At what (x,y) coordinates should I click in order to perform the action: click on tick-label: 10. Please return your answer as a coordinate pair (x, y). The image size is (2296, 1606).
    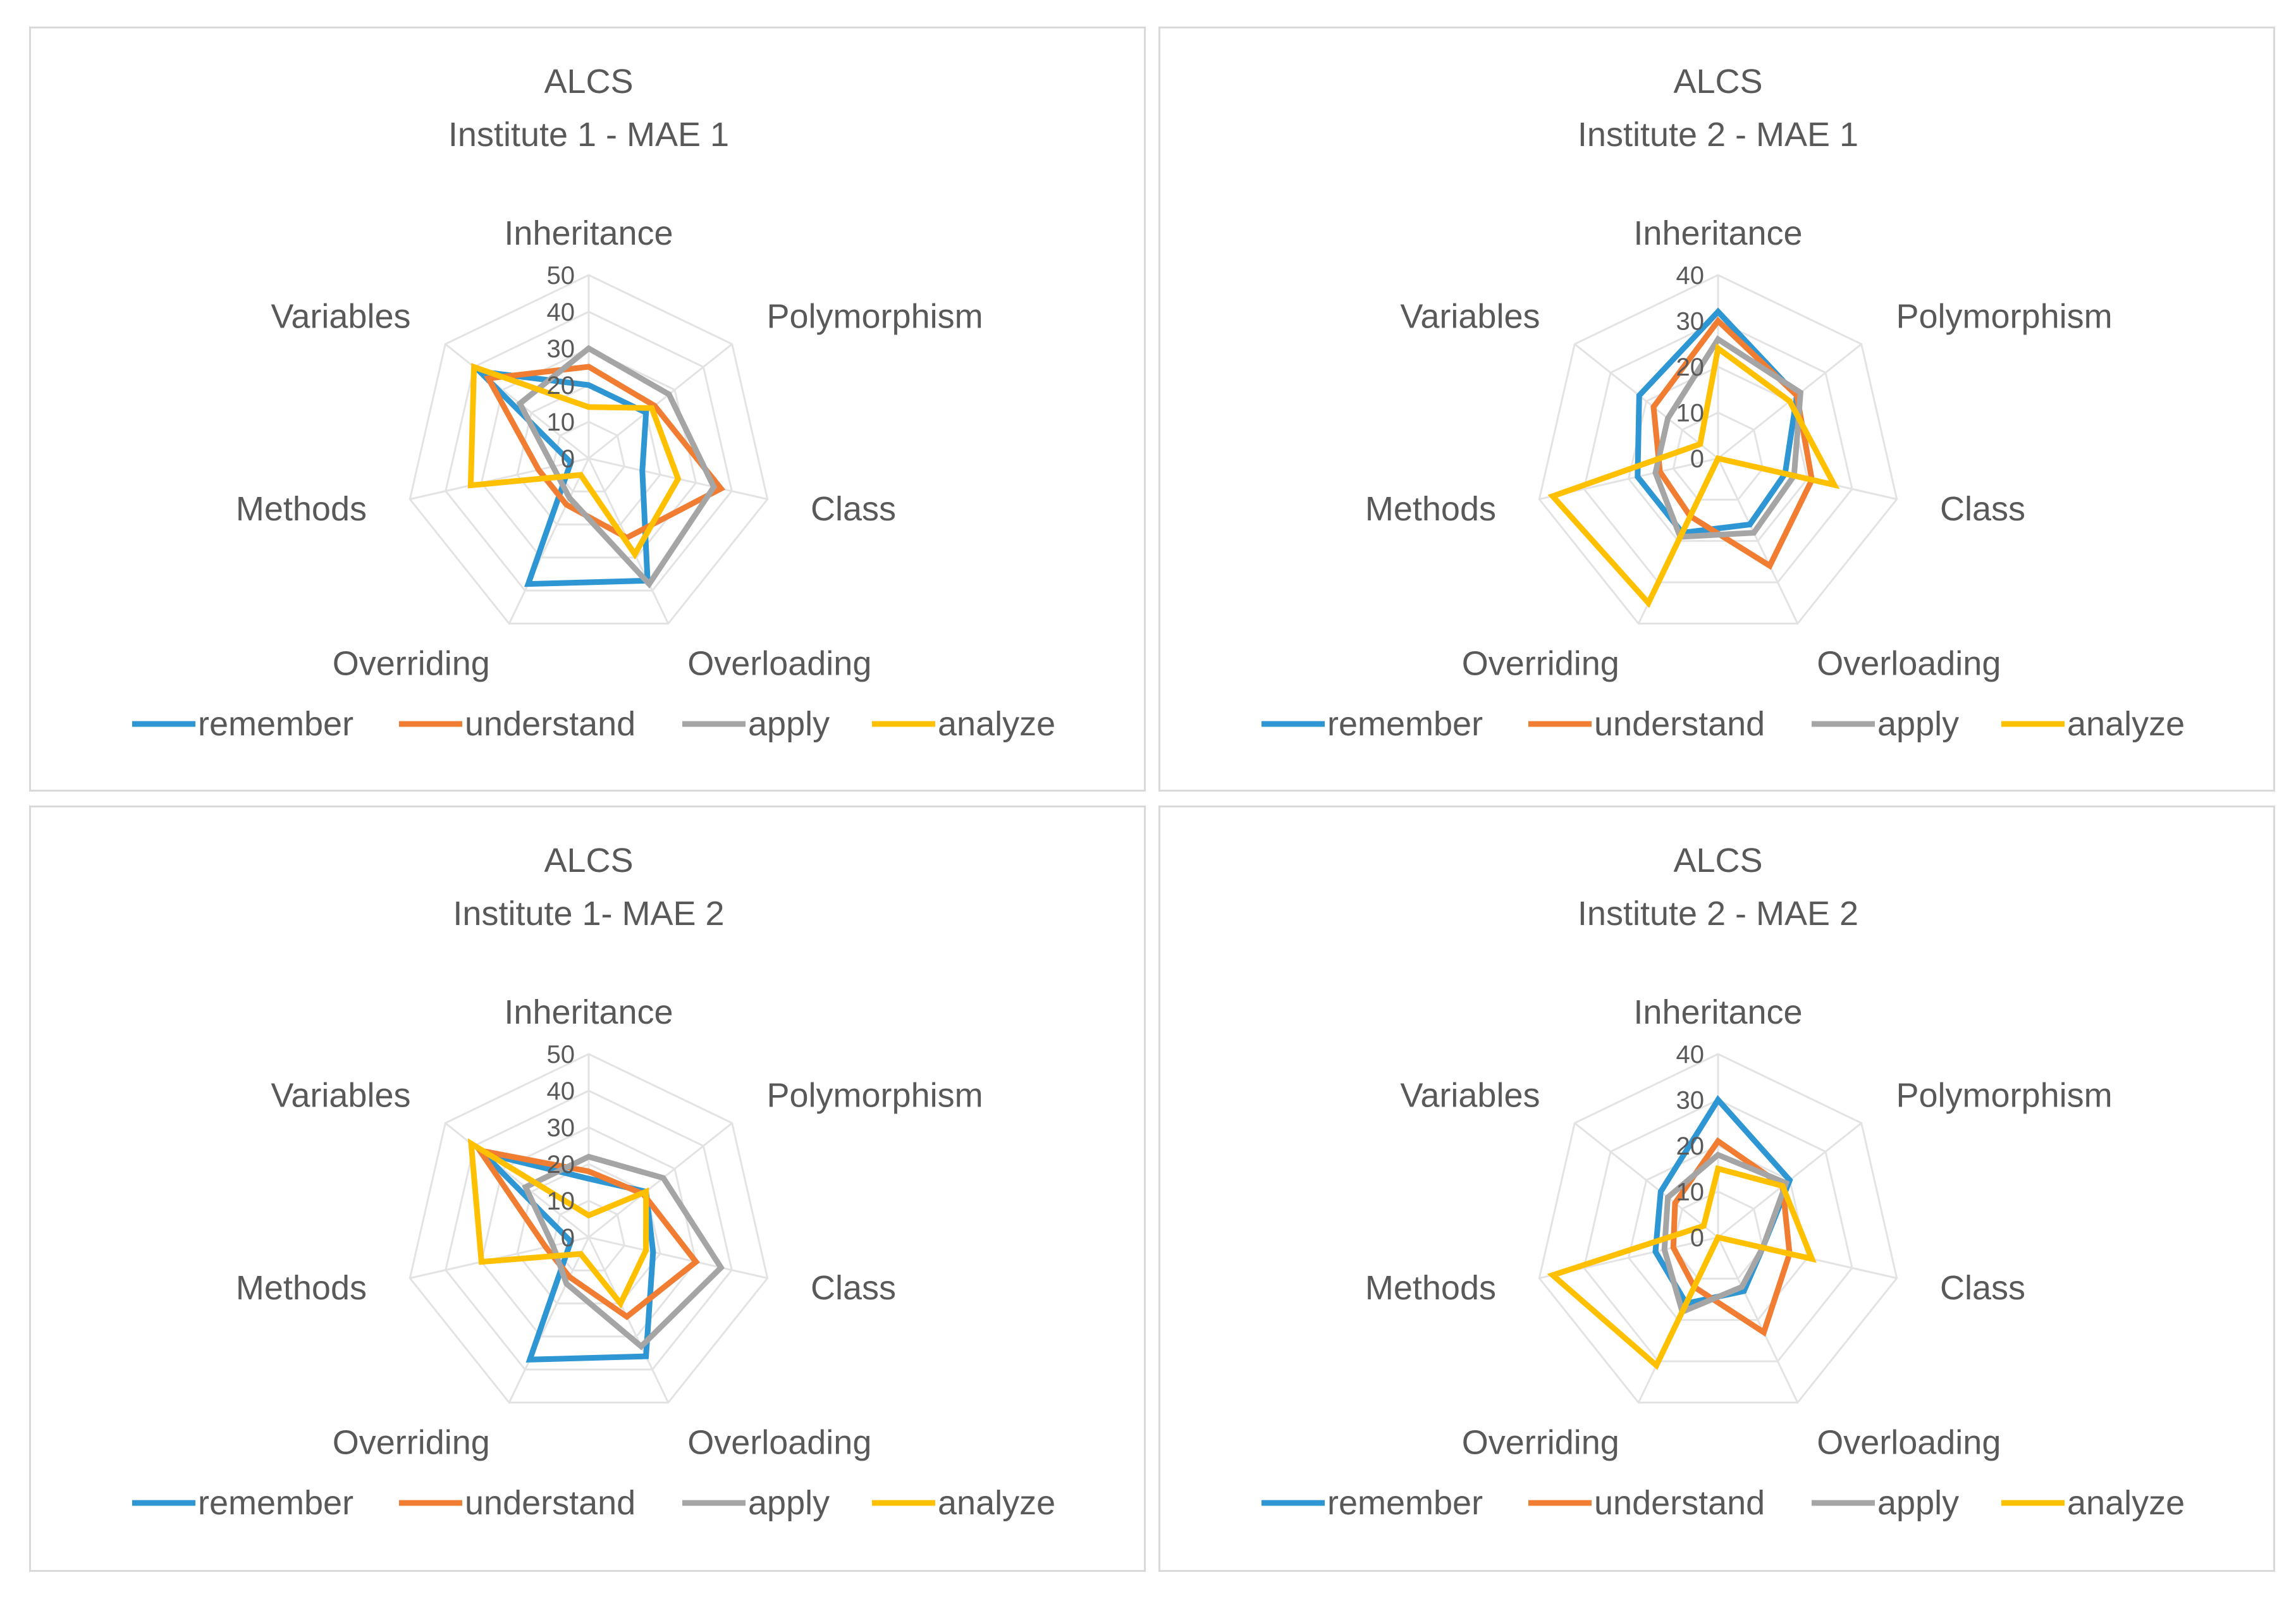
    Looking at the image, I should click on (1690, 1193).